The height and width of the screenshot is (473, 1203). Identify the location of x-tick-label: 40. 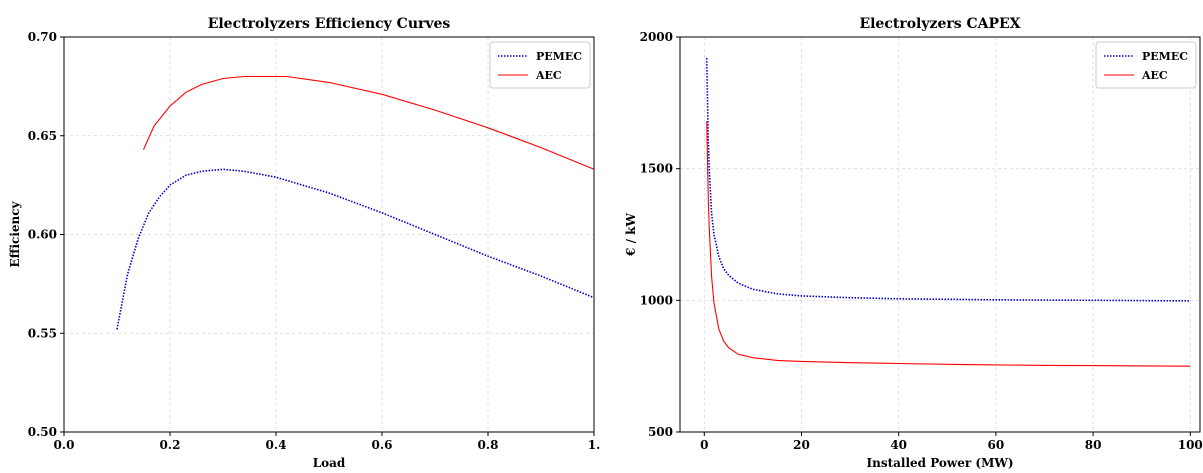
(898, 445).